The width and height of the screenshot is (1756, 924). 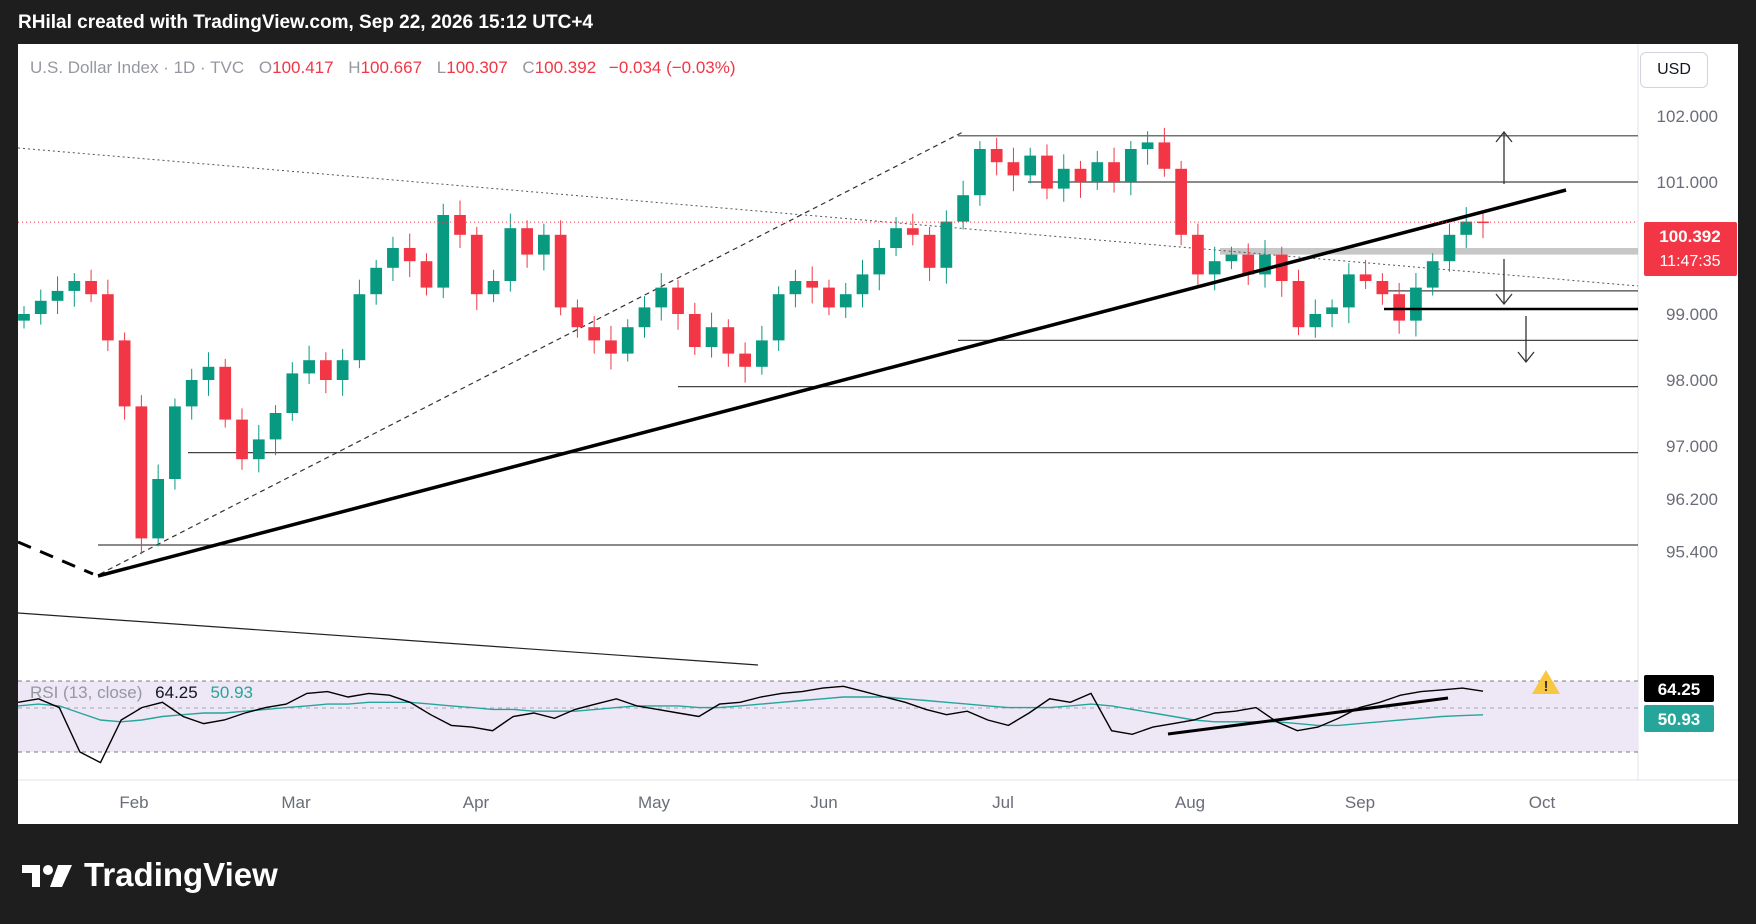 What do you see at coordinates (86, 692) in the screenshot?
I see `rsi-label: RSI (13, close)` at bounding box center [86, 692].